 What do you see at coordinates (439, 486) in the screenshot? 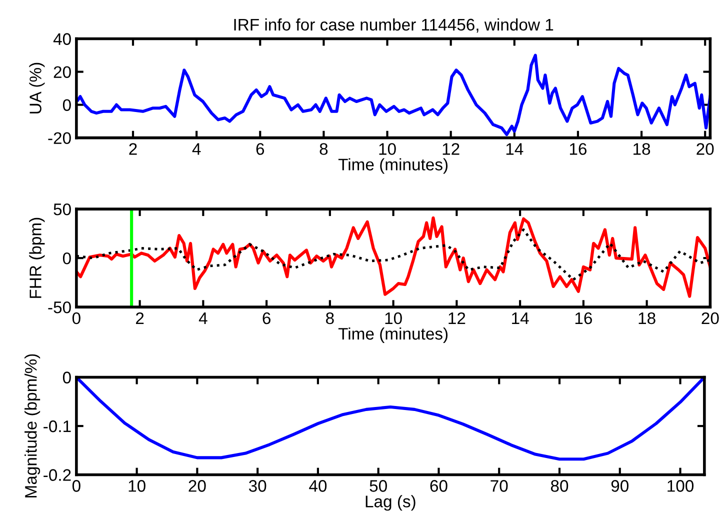
I see `x-tick-label: 60` at bounding box center [439, 486].